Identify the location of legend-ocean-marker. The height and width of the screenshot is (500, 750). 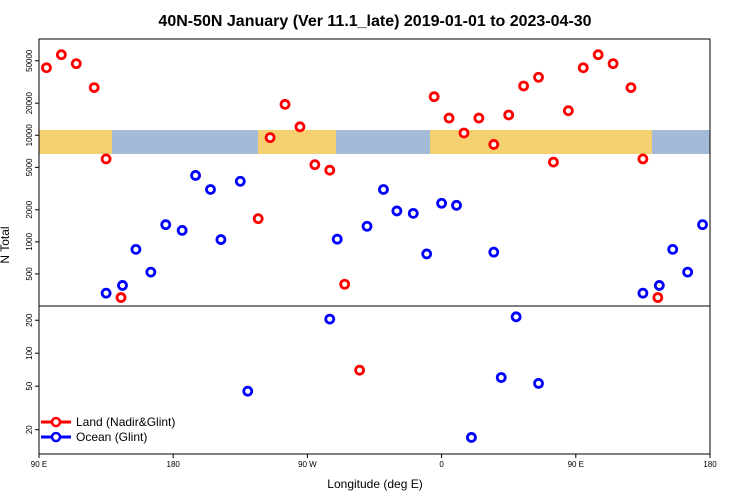
(56, 437).